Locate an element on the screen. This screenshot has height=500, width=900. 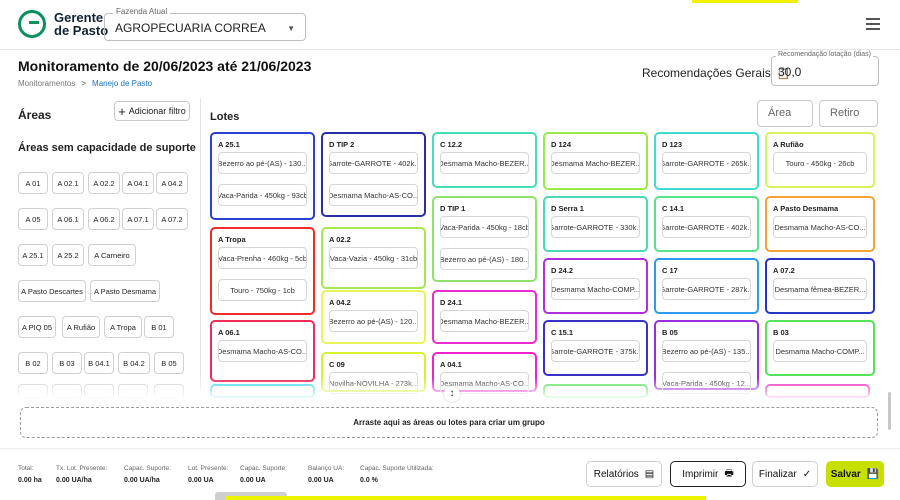
lot-card: A Rufião Touro - 450kg - 26cb is located at coordinates (820, 160).